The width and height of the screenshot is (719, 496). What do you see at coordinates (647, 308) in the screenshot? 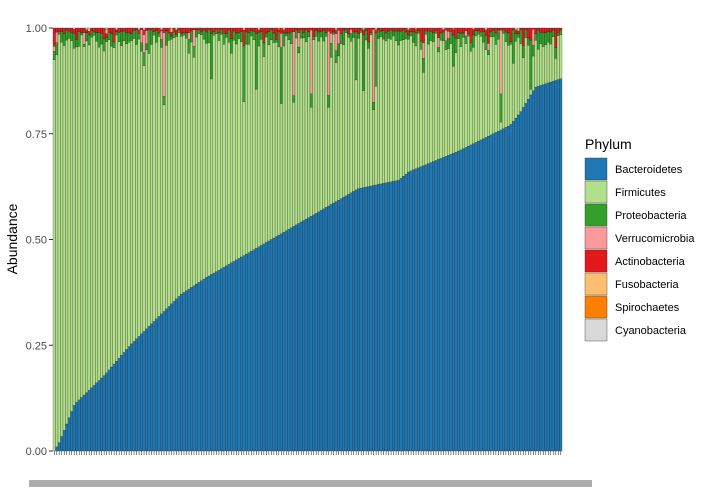
I see `legend-label-spirochaetes: Spirochaetes` at bounding box center [647, 308].